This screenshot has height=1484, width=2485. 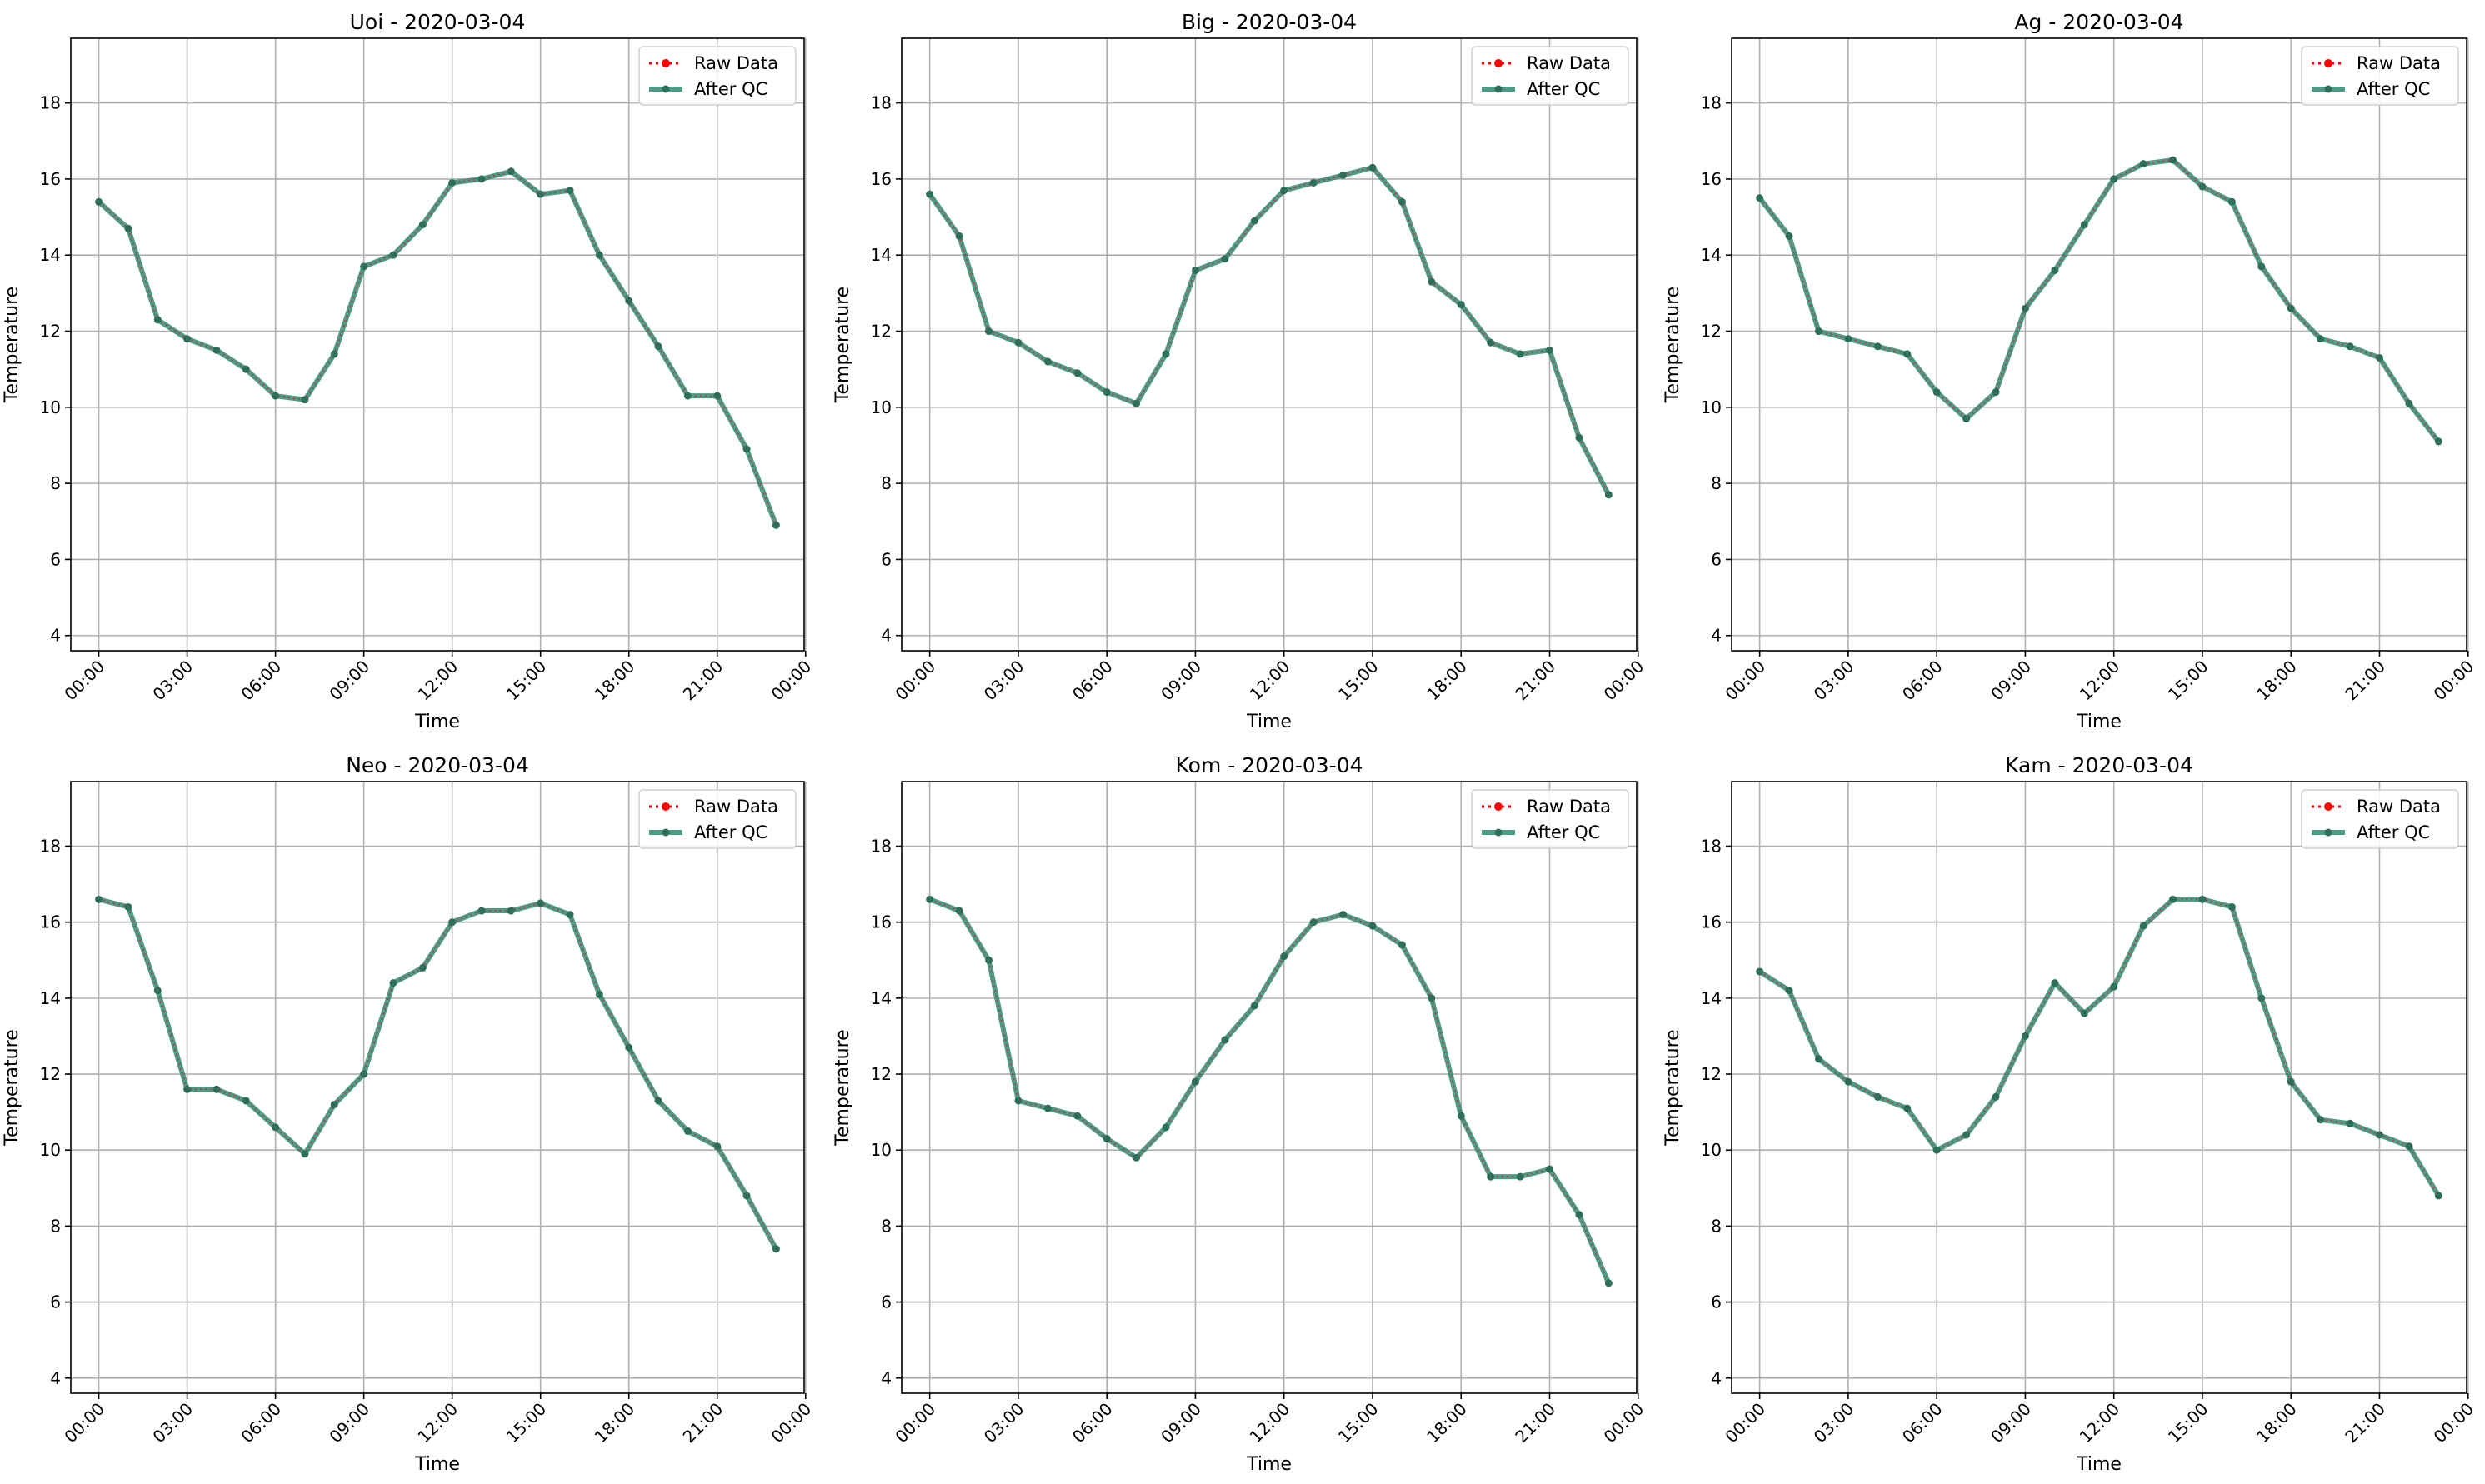 What do you see at coordinates (2188, 681) in the screenshot?
I see `x-tick-label: 15:00` at bounding box center [2188, 681].